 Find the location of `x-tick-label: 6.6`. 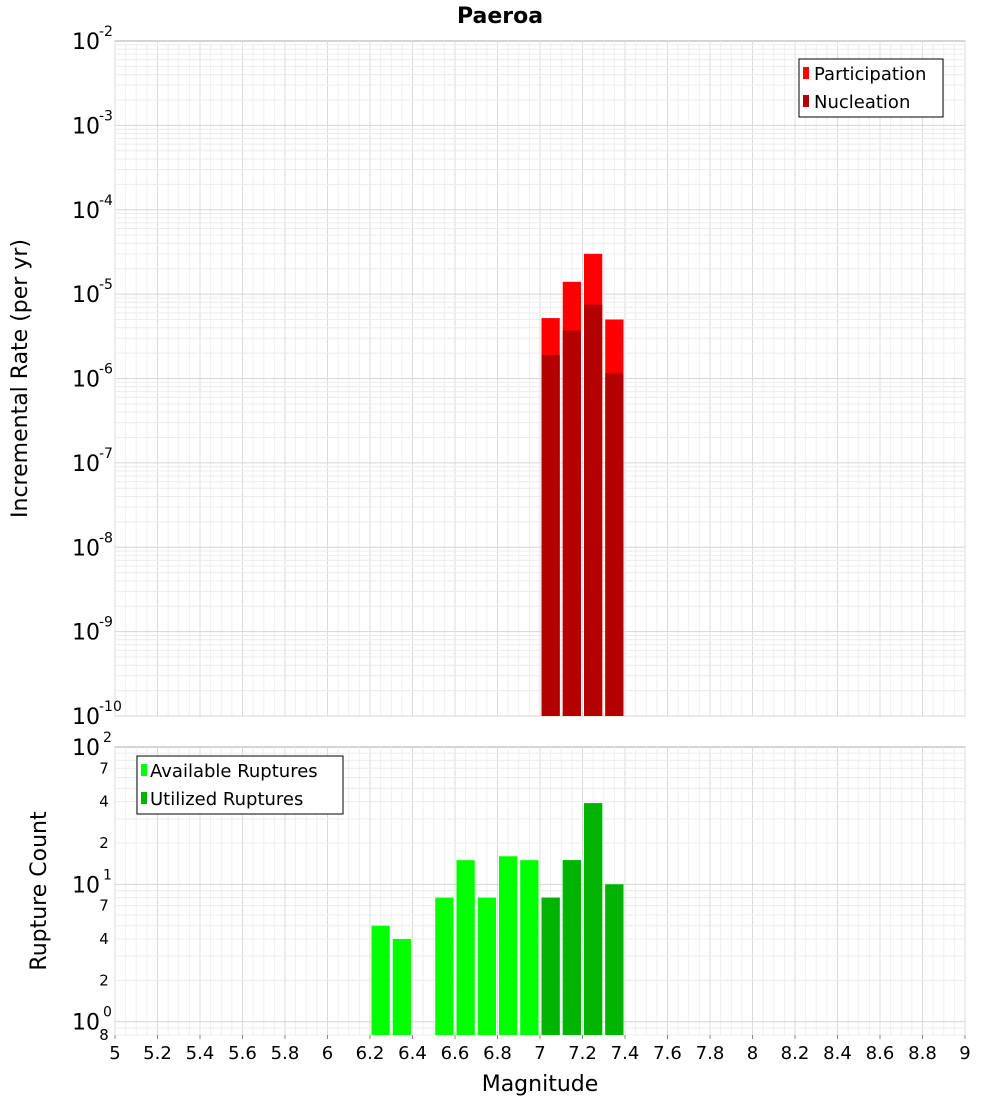

x-tick-label: 6.6 is located at coordinates (455, 1053).